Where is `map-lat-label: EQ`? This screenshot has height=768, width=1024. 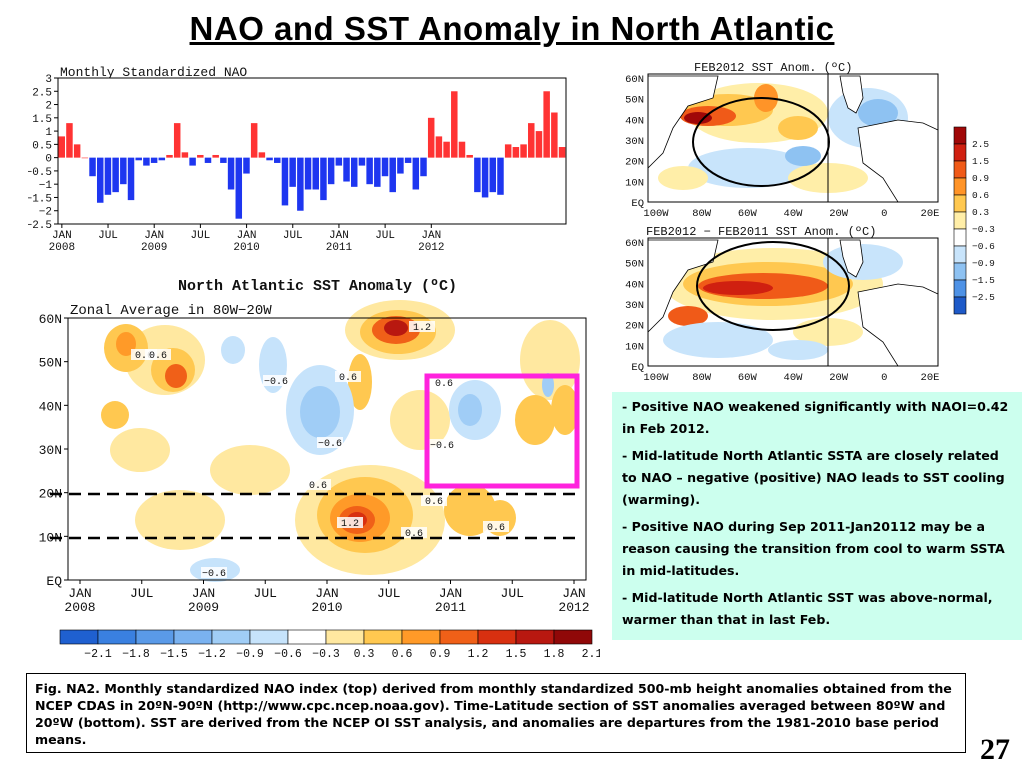 map-lat-label: EQ is located at coordinates (637, 368).